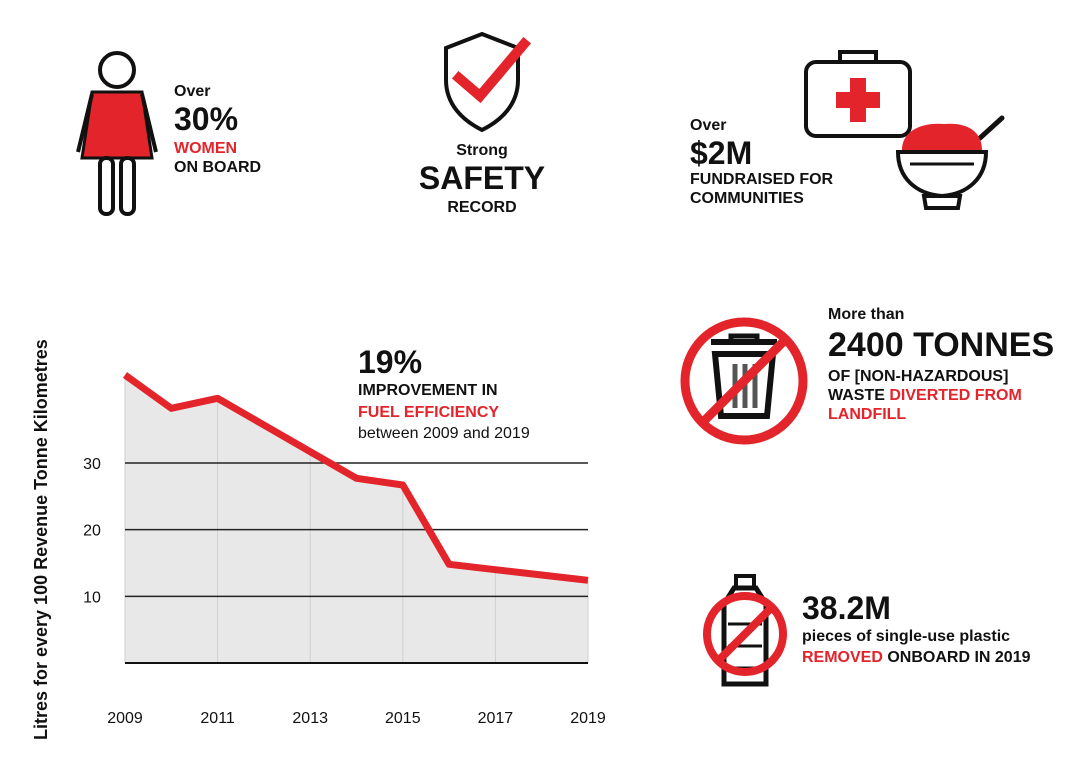  What do you see at coordinates (428, 390) in the screenshot?
I see `fuel-line1: IMPROVEMENT IN` at bounding box center [428, 390].